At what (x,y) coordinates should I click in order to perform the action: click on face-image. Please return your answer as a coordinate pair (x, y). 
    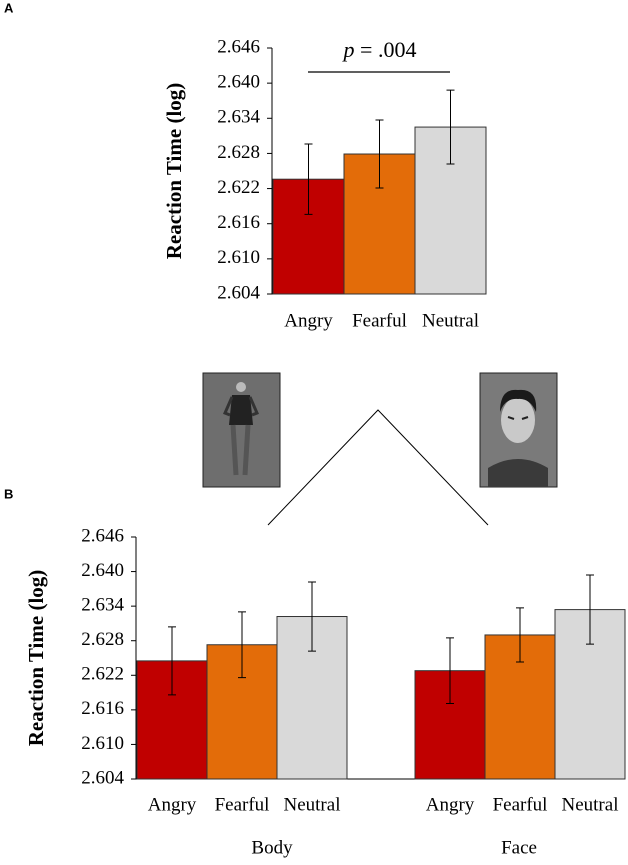
    Looking at the image, I should click on (518, 430).